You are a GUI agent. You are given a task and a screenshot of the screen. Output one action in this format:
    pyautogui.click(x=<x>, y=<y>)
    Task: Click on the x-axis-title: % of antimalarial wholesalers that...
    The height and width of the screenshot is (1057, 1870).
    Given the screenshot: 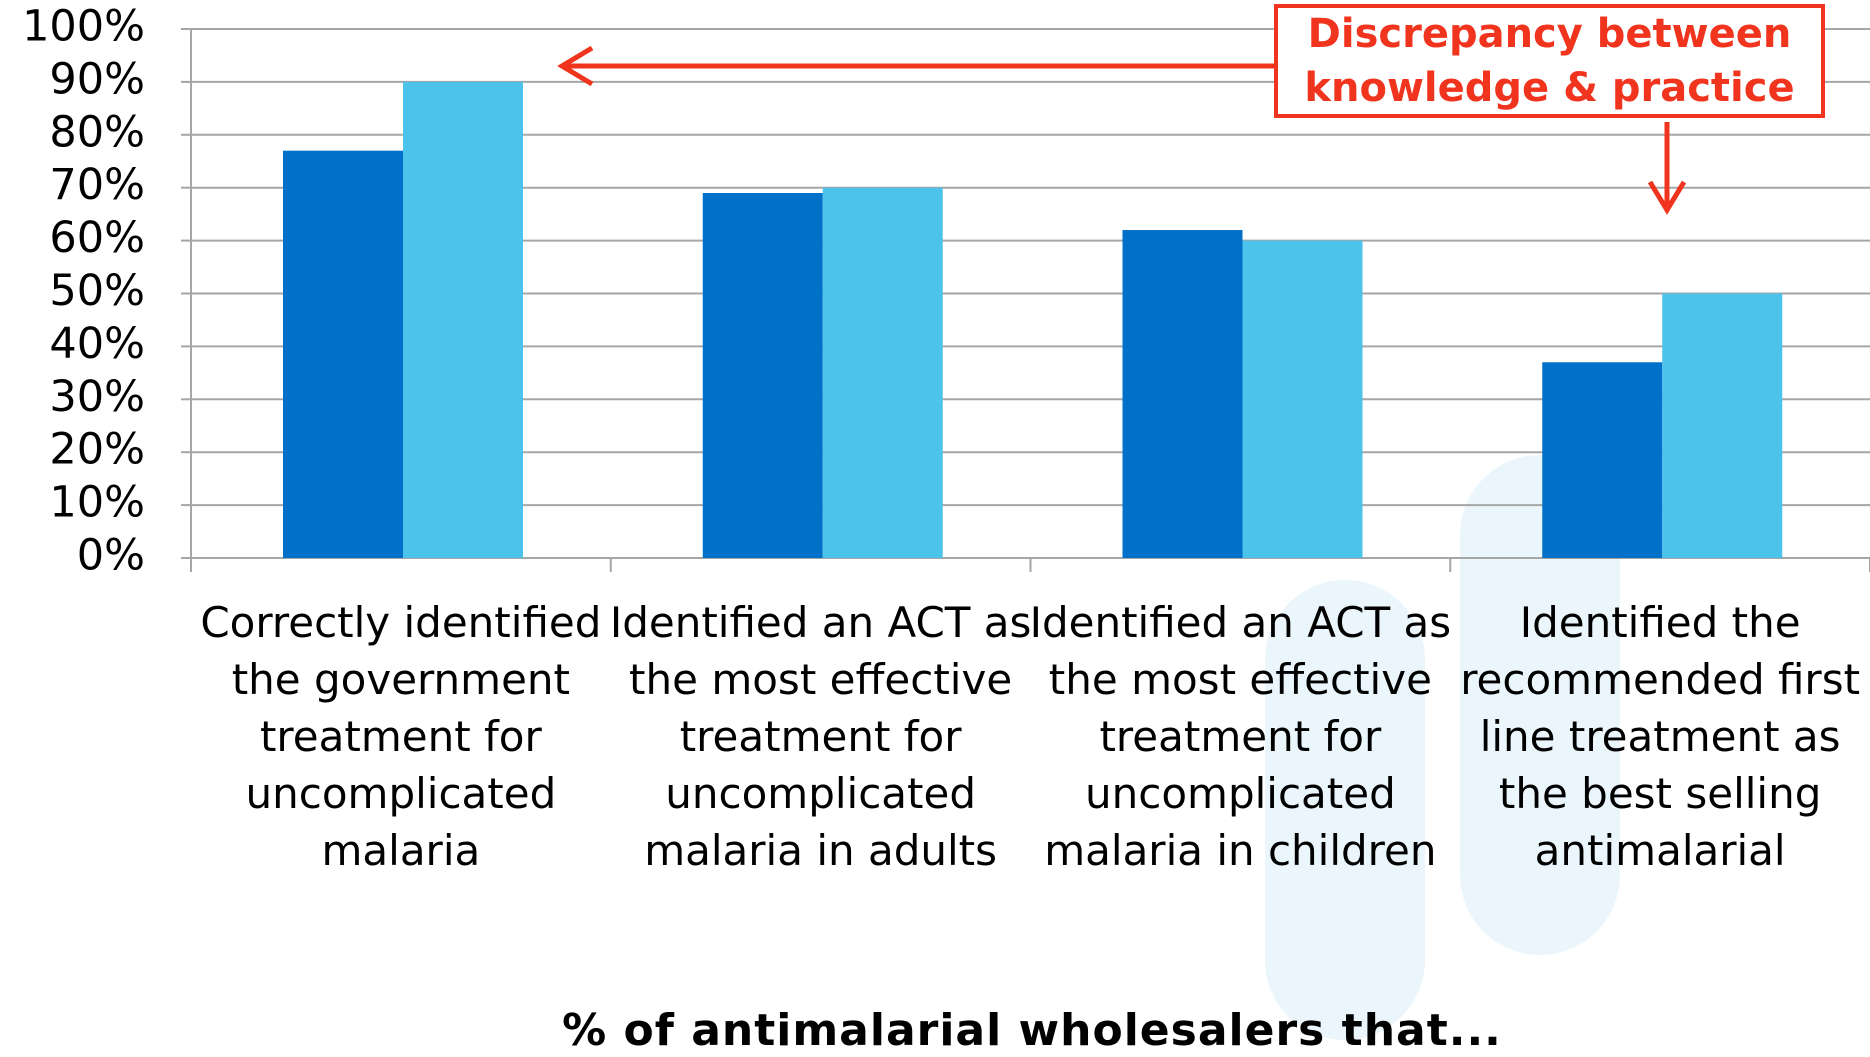 What is the action you would take?
    pyautogui.click(x=1032, y=1030)
    